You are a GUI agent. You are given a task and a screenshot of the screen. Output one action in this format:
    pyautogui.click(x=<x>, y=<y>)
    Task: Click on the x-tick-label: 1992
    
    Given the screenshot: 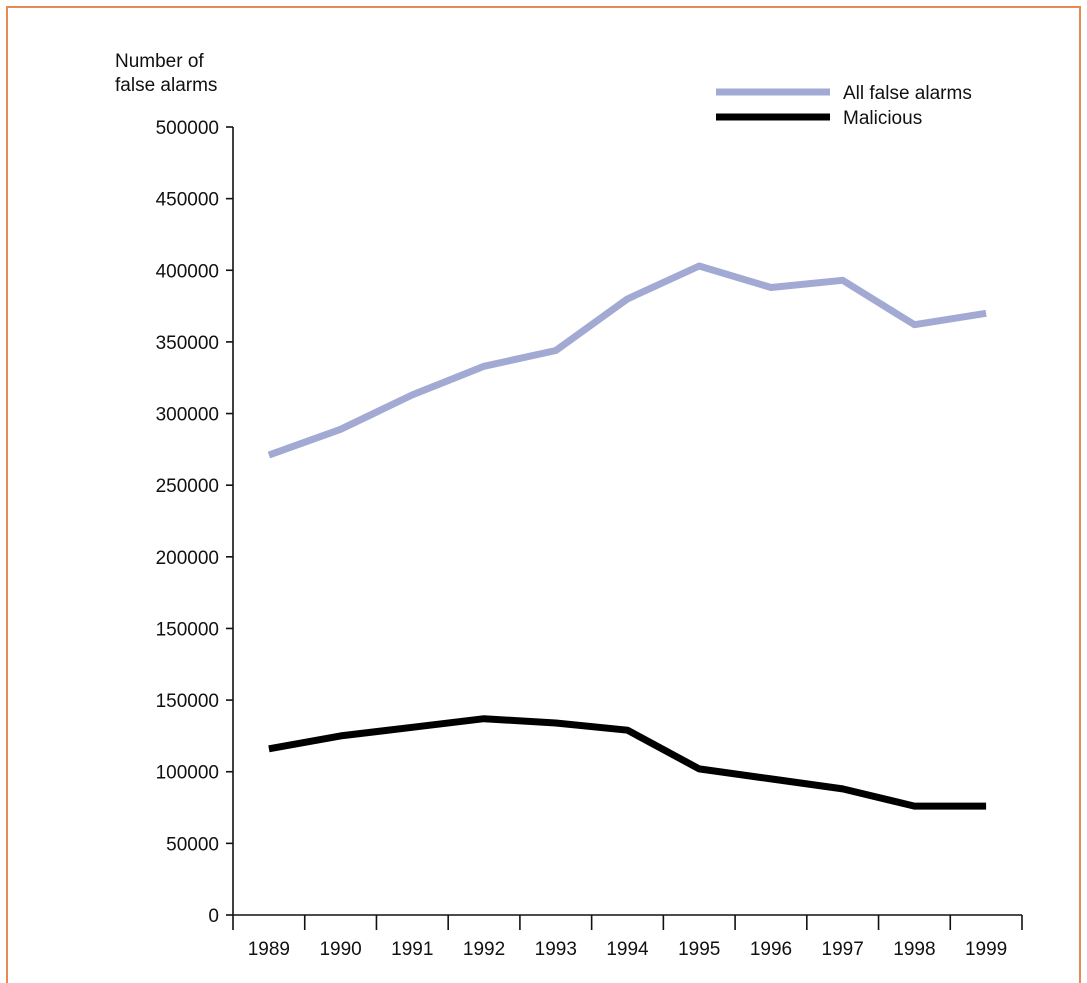 What is the action you would take?
    pyautogui.click(x=484, y=949)
    